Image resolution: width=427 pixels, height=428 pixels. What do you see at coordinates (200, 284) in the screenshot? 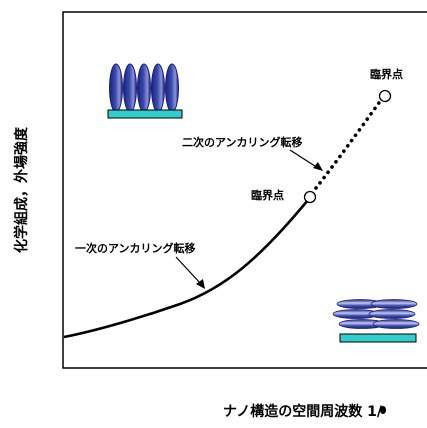
I see `primary-transition-arrowhead` at bounding box center [200, 284].